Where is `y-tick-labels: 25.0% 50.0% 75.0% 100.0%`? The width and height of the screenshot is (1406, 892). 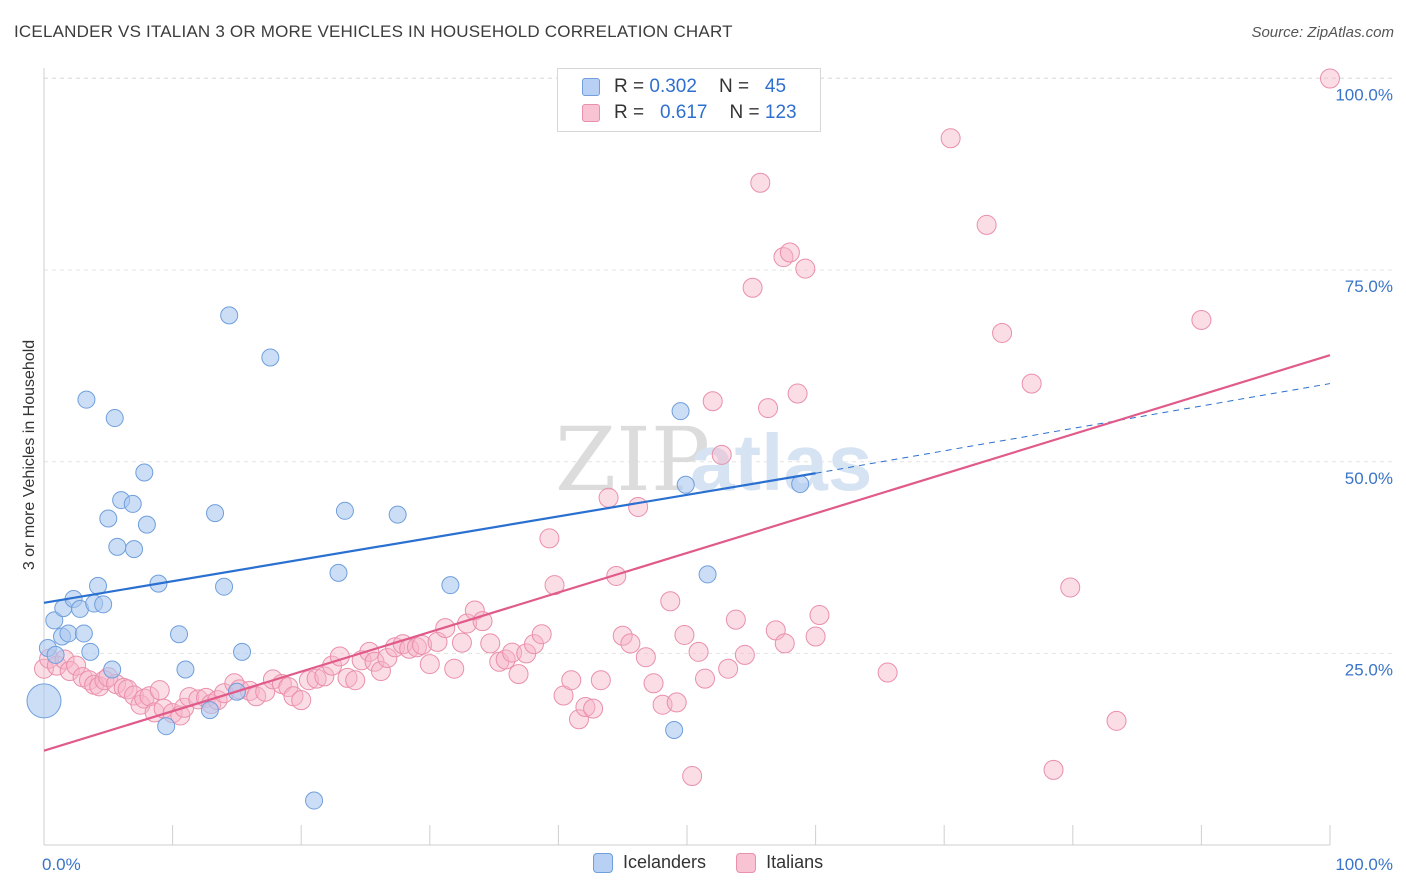
y-tick-labels: 25.0% 50.0% 75.0% 100.0% is located at coordinates (1364, 383).